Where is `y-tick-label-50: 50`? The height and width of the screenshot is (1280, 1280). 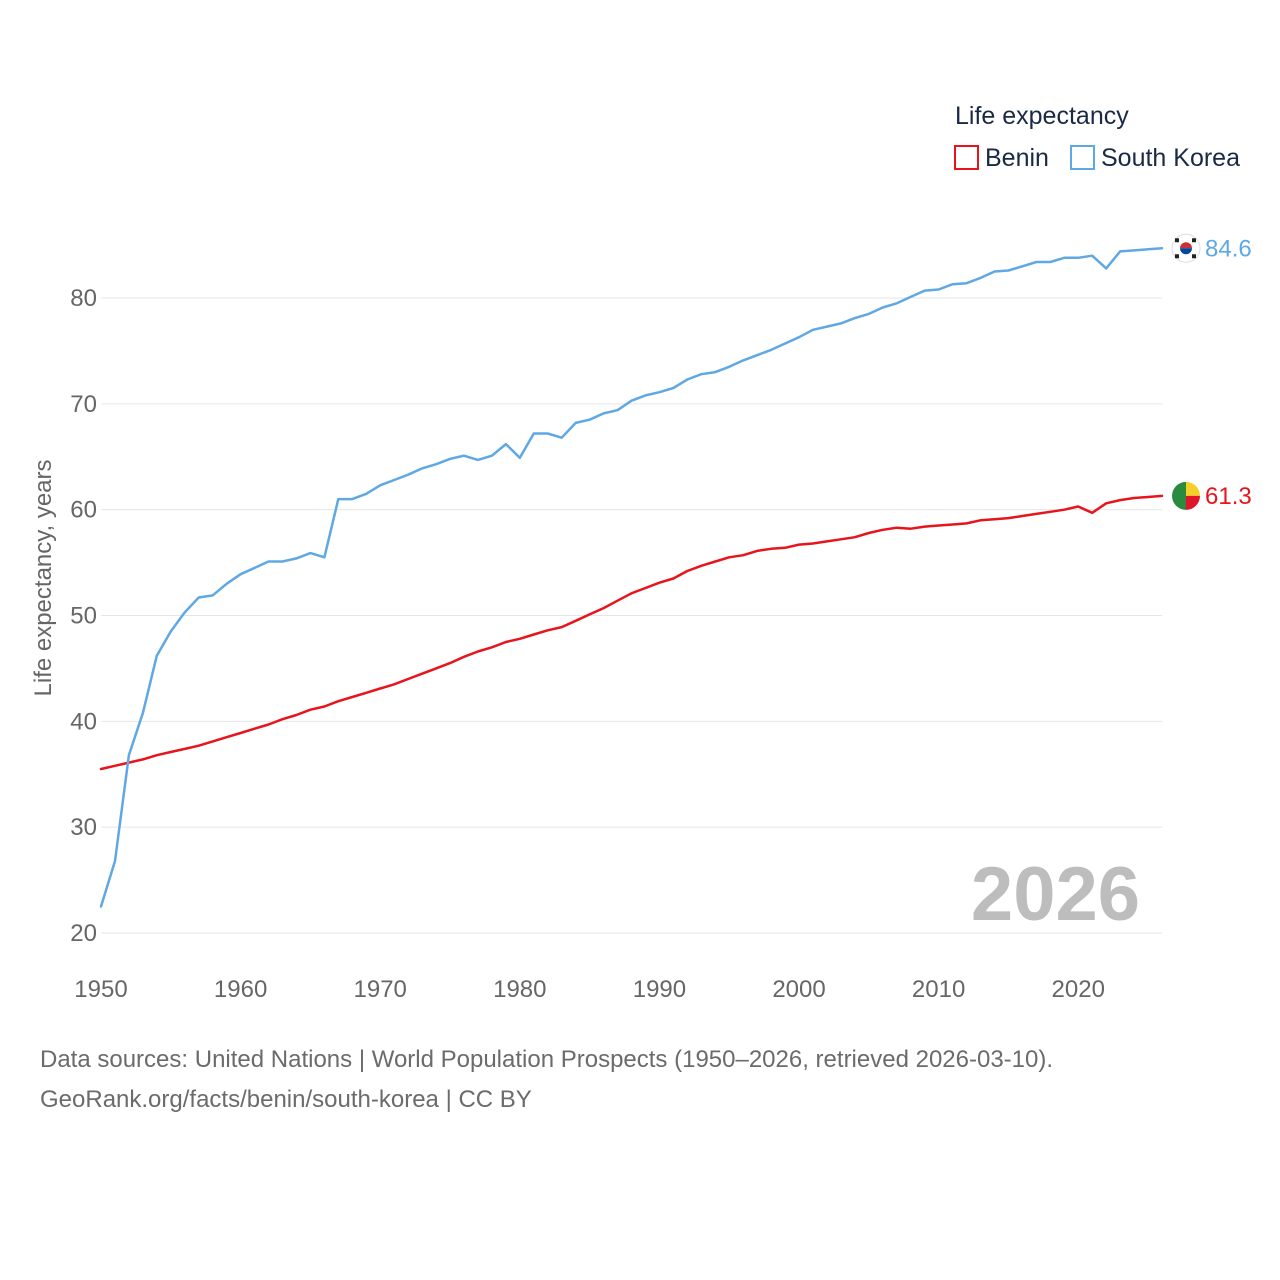
y-tick-label-50: 50 is located at coordinates (83, 616).